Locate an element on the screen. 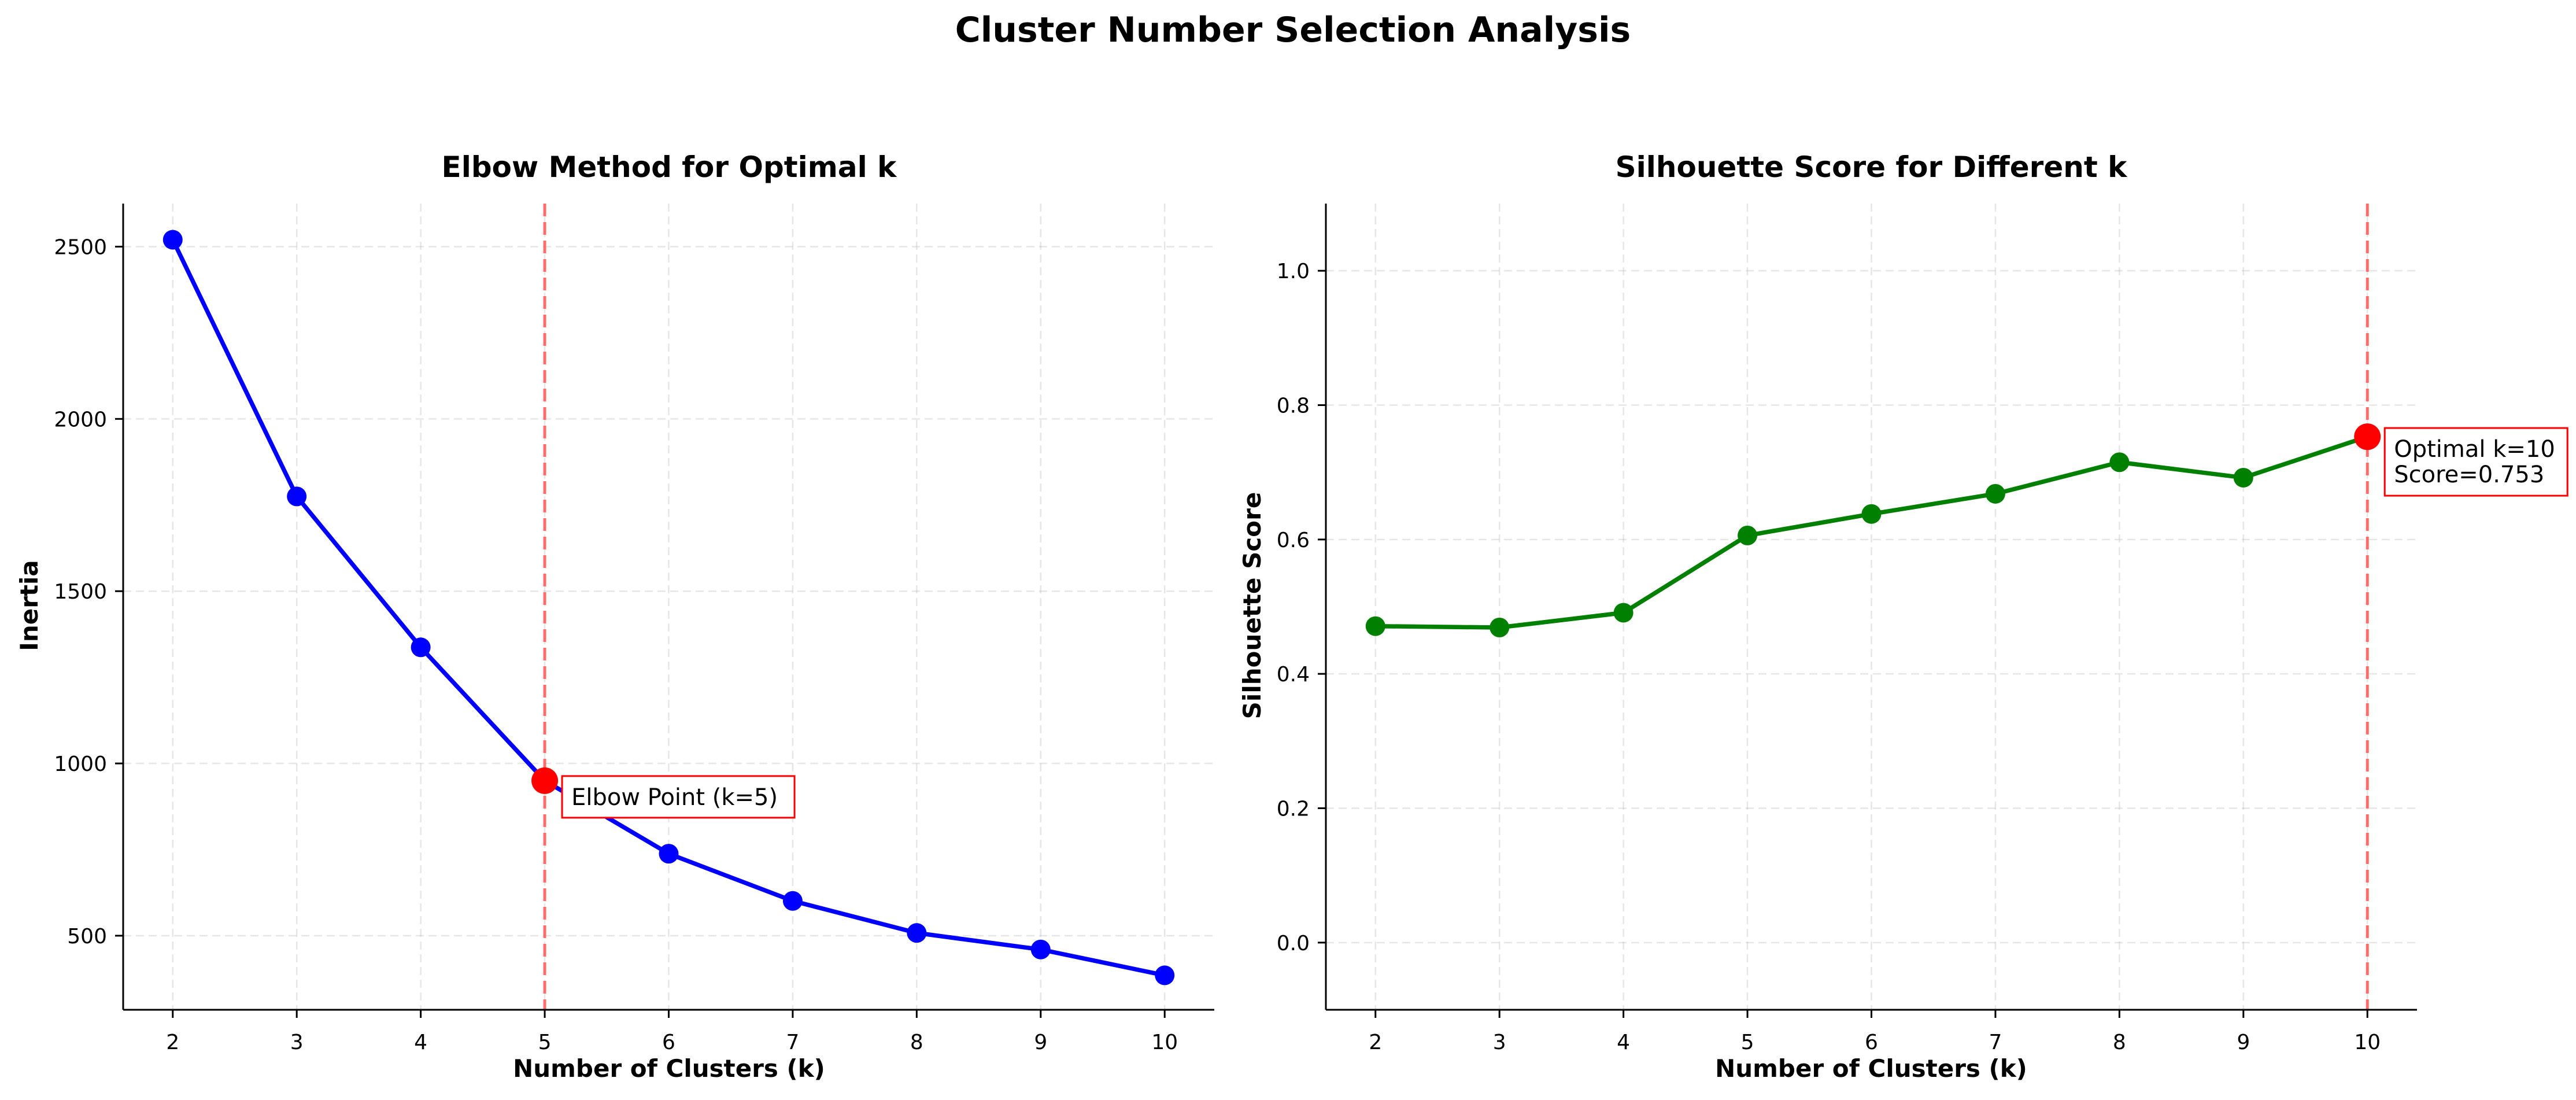 Image resolution: width=2576 pixels, height=1100 pixels. elbow-point-k4 is located at coordinates (421, 647).